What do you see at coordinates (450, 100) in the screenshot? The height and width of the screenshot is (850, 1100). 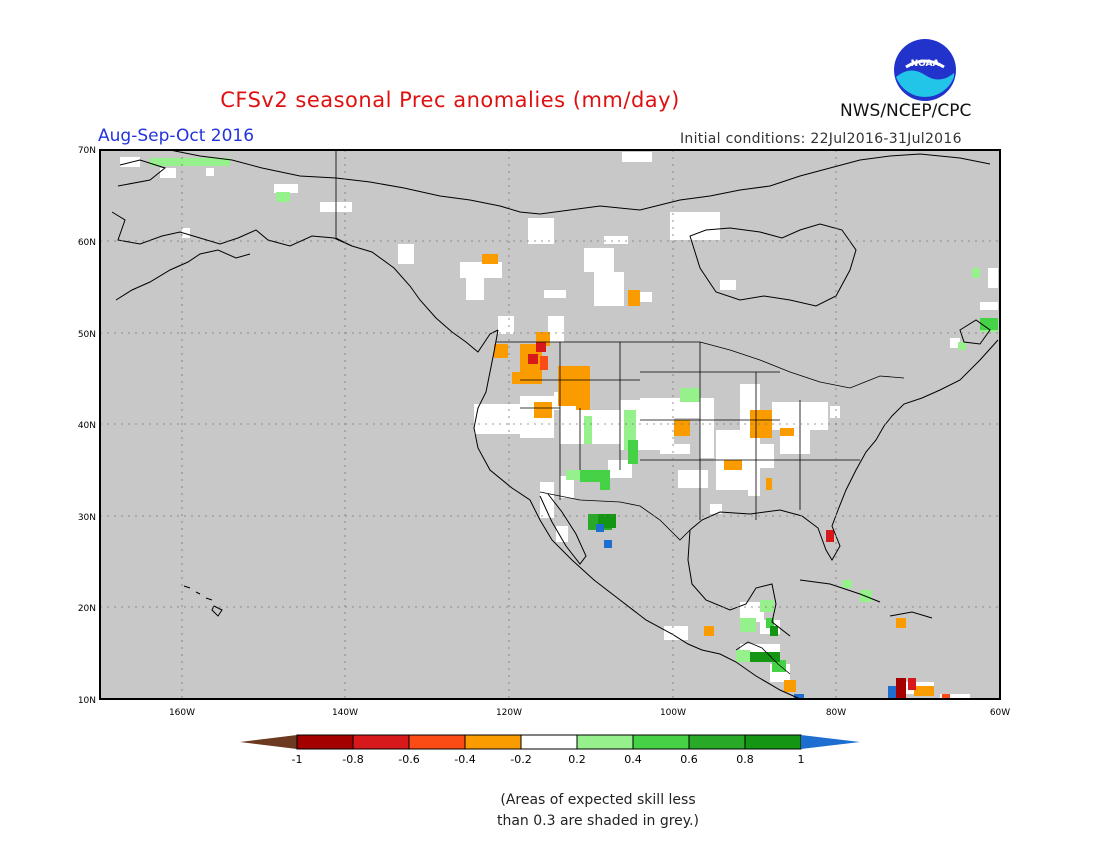 I see `chart-title: CFSv2 seasonal Prec anomalies (mm/day)` at bounding box center [450, 100].